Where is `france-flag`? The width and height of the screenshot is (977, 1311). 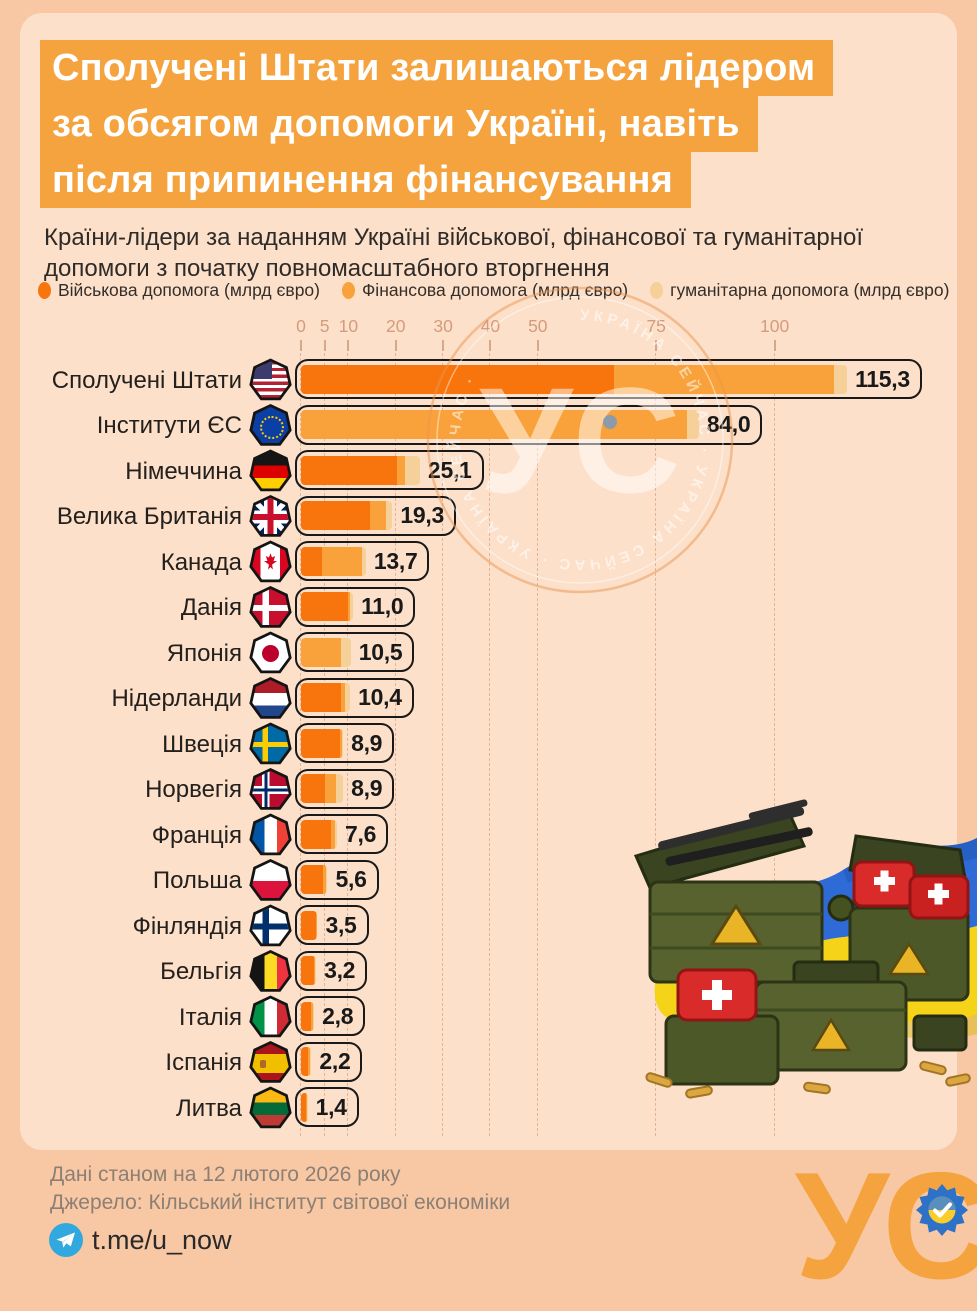
france-flag is located at coordinates (270, 834).